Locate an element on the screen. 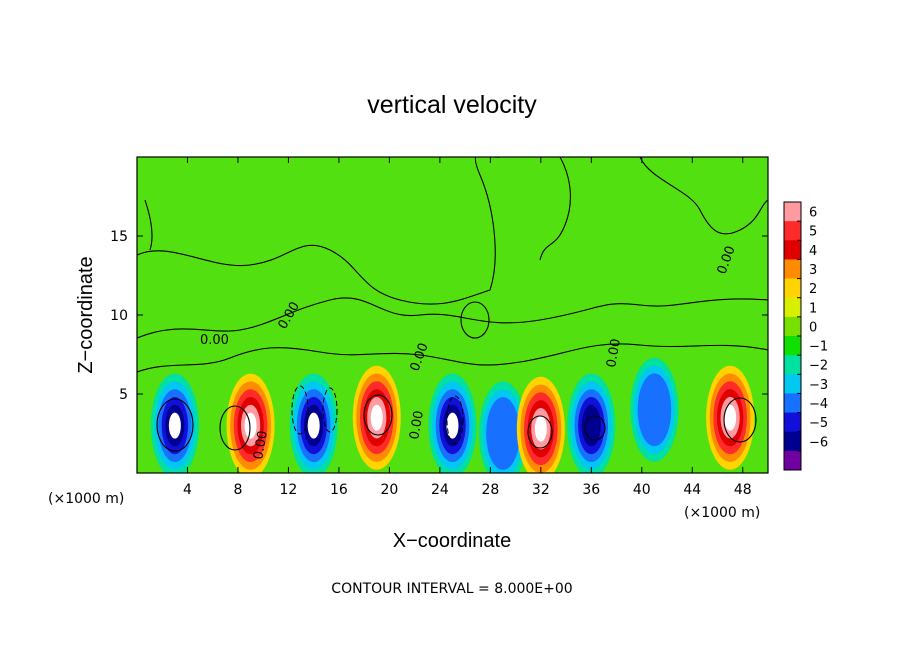 This screenshot has height=654, width=904. contour-interval-note: CONTOUR INTERVAL = 8.000E+00 is located at coordinates (451, 589).